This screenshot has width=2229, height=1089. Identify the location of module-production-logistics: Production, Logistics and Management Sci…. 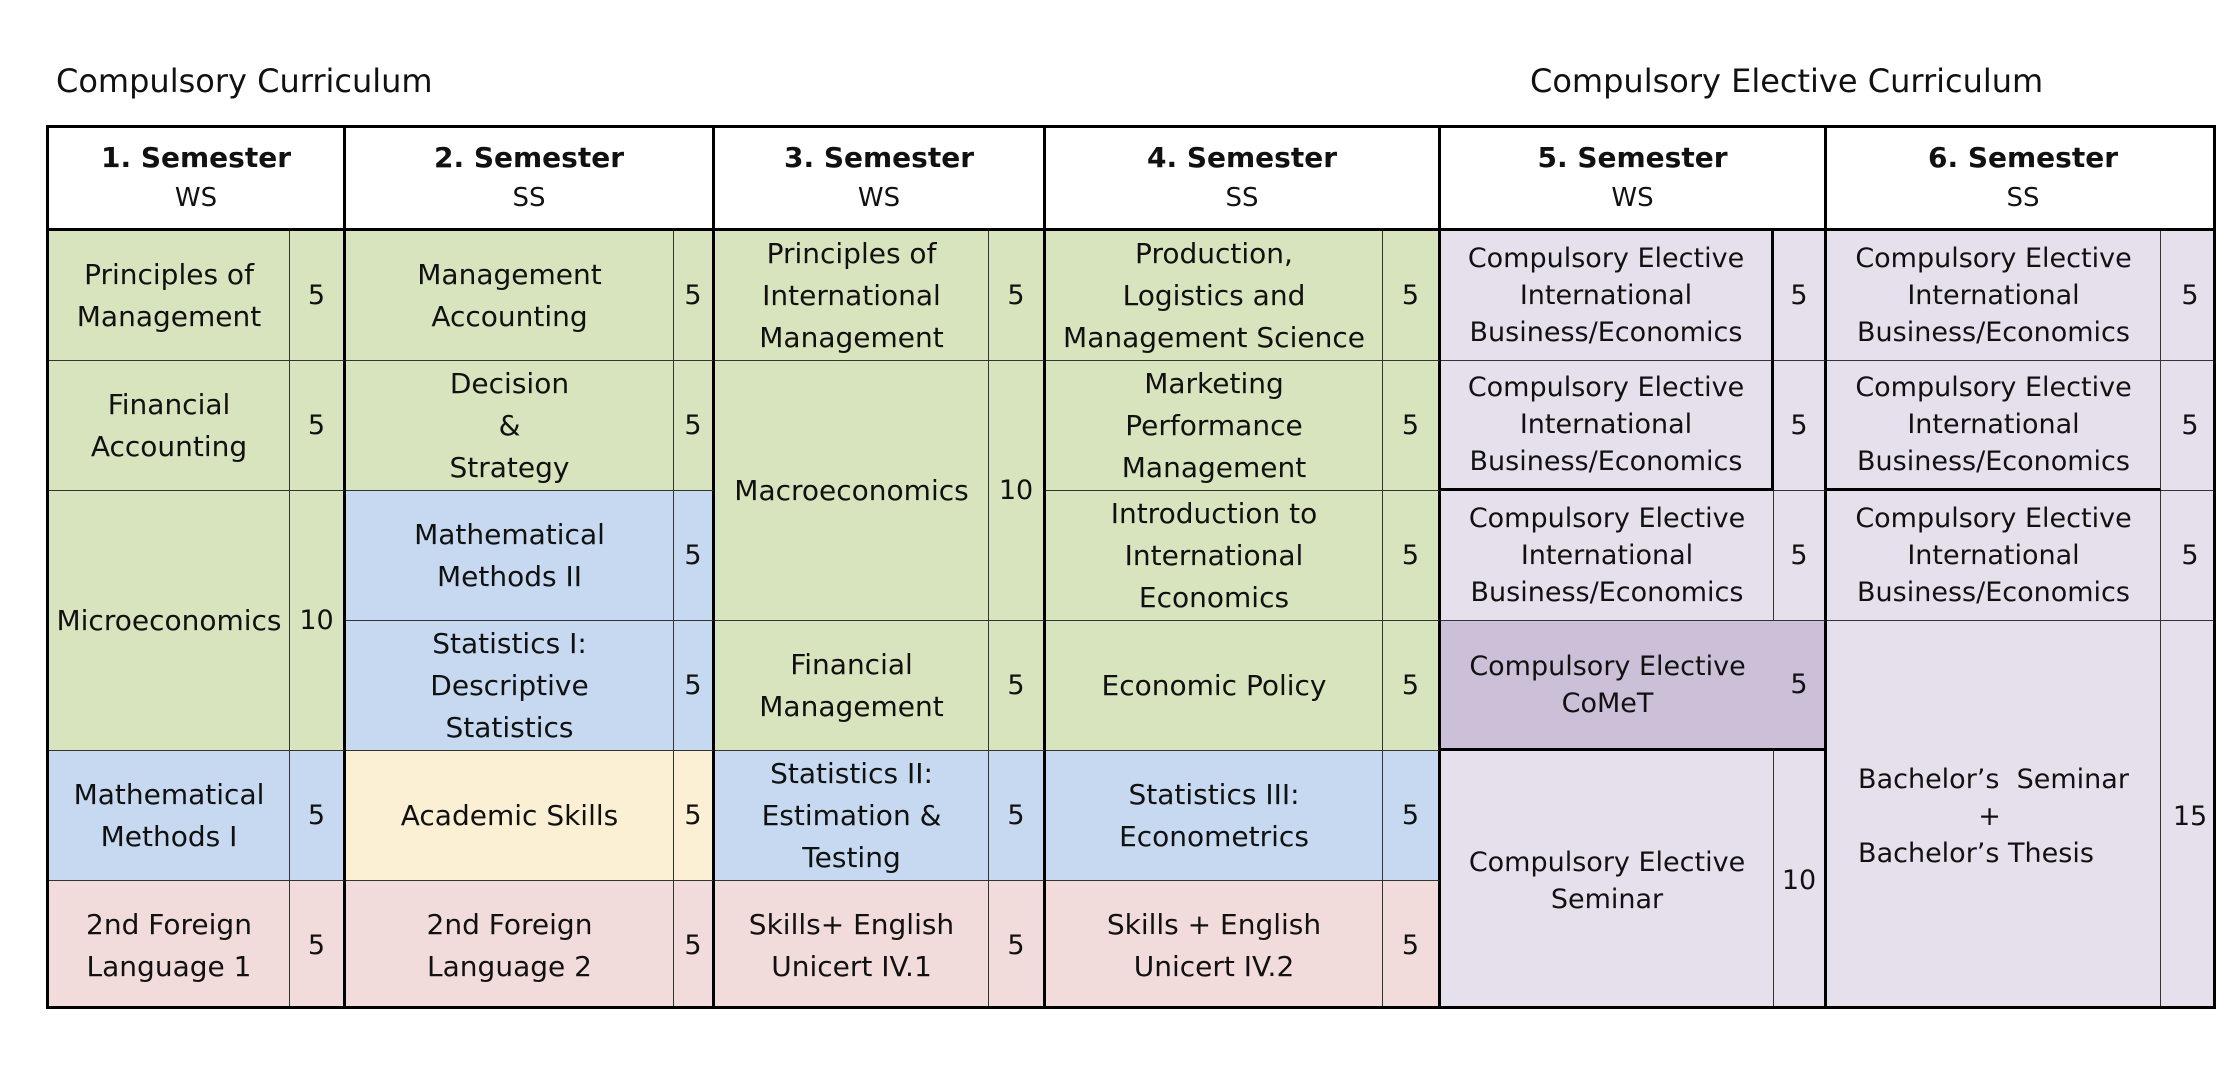
(1214, 296).